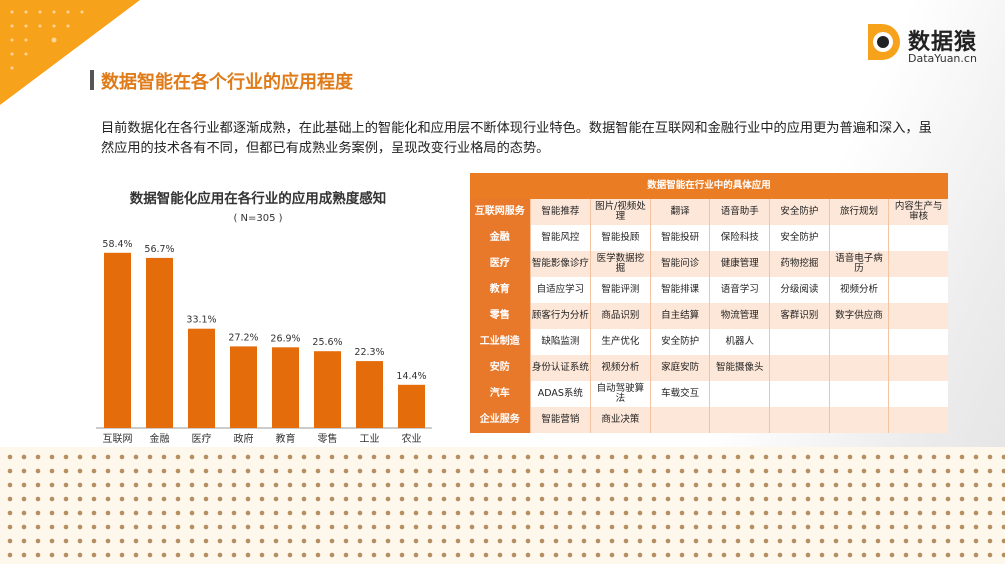 This screenshot has height=564, width=1005. What do you see at coordinates (500, 316) in the screenshot?
I see `industry-label: 零售` at bounding box center [500, 316].